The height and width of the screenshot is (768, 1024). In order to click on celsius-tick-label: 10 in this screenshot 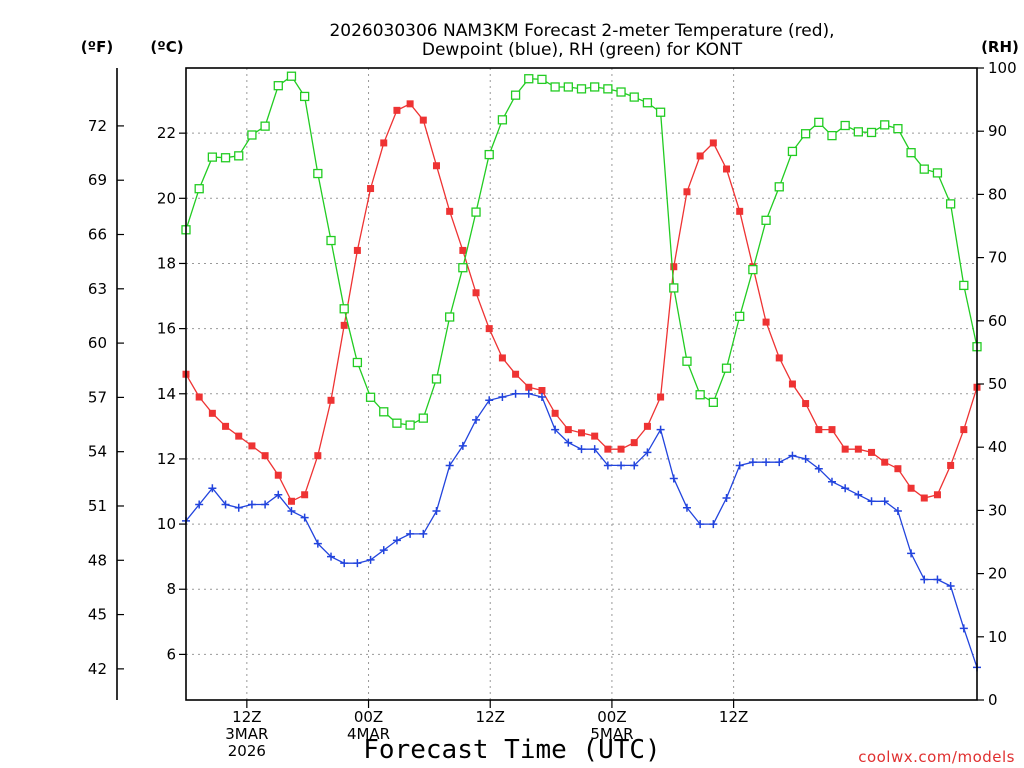, I will do `click(166, 524)`.